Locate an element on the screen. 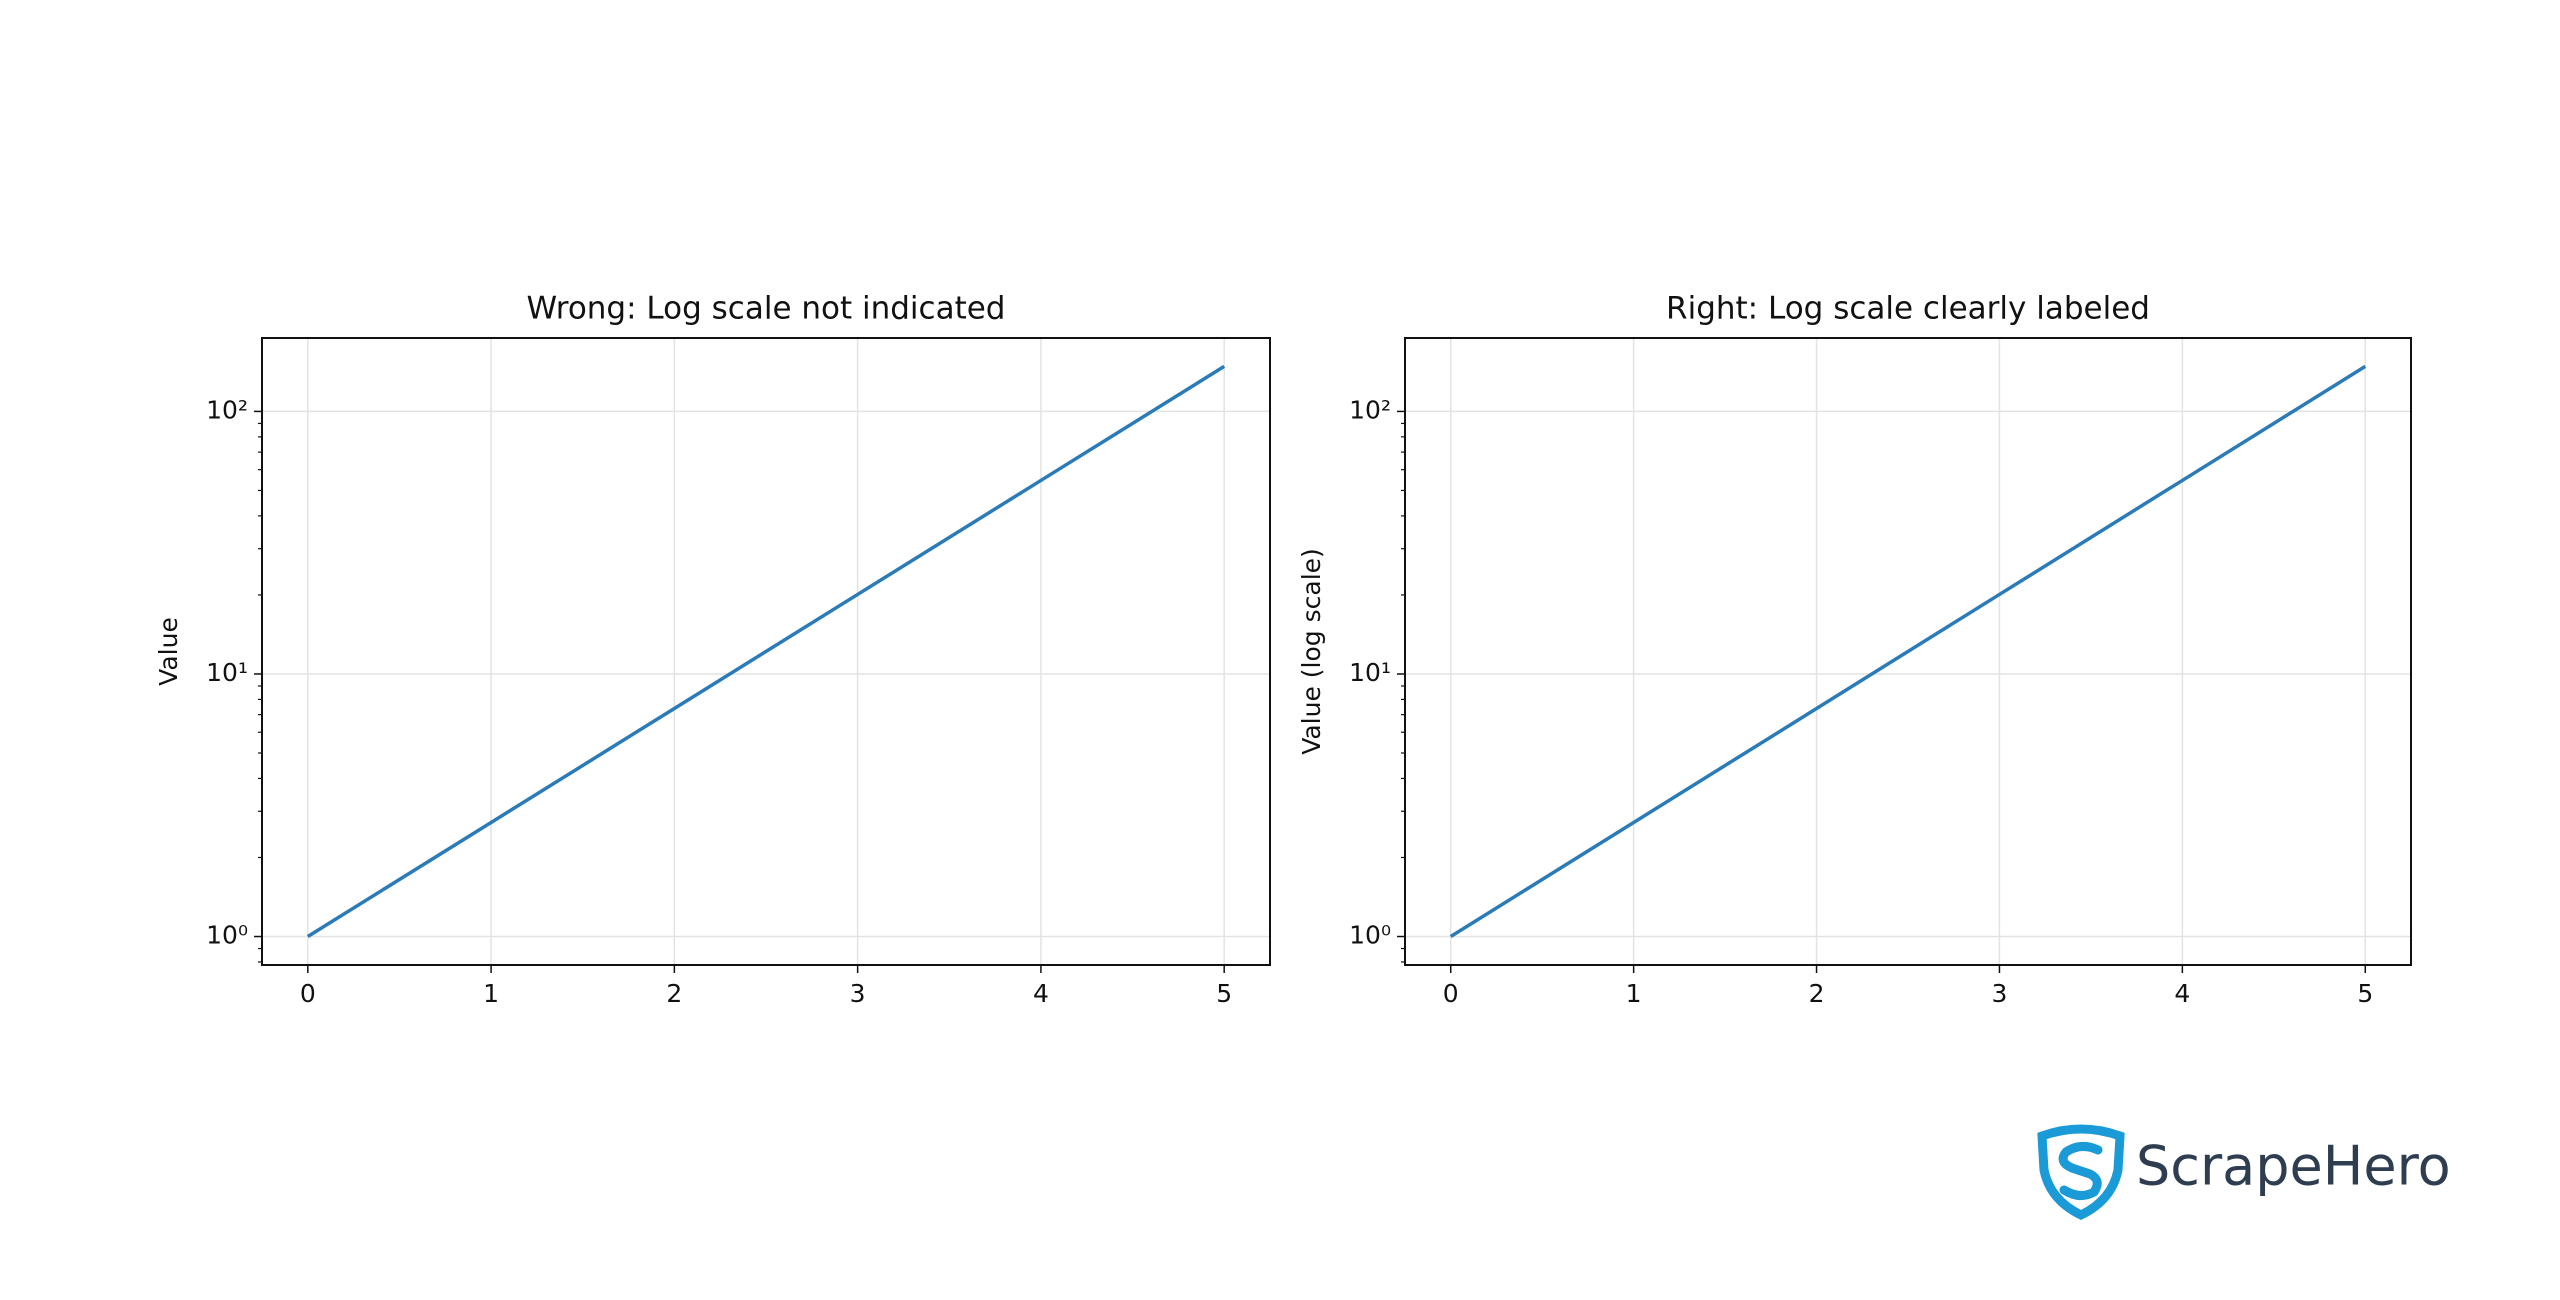 The image size is (2560, 1300). logo: ScrapeHero is located at coordinates (2244, 1172).